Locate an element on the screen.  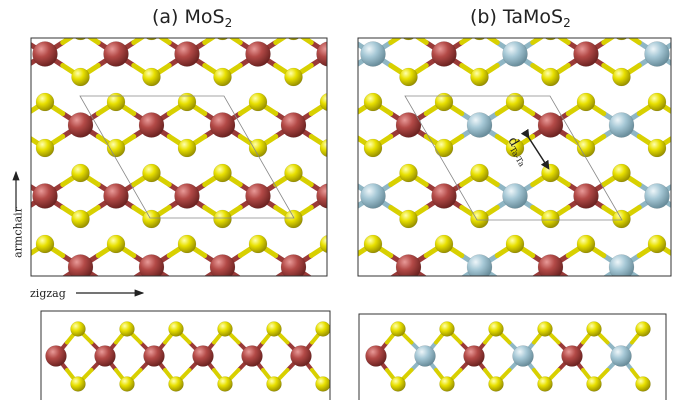
unit-cell is located at coordinates (187, 157).